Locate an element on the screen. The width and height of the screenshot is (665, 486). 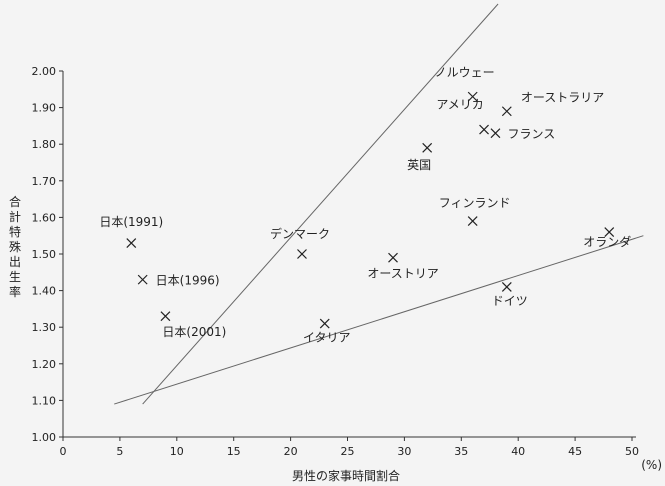
y-tick-label: 2.00 is located at coordinates (44, 71).